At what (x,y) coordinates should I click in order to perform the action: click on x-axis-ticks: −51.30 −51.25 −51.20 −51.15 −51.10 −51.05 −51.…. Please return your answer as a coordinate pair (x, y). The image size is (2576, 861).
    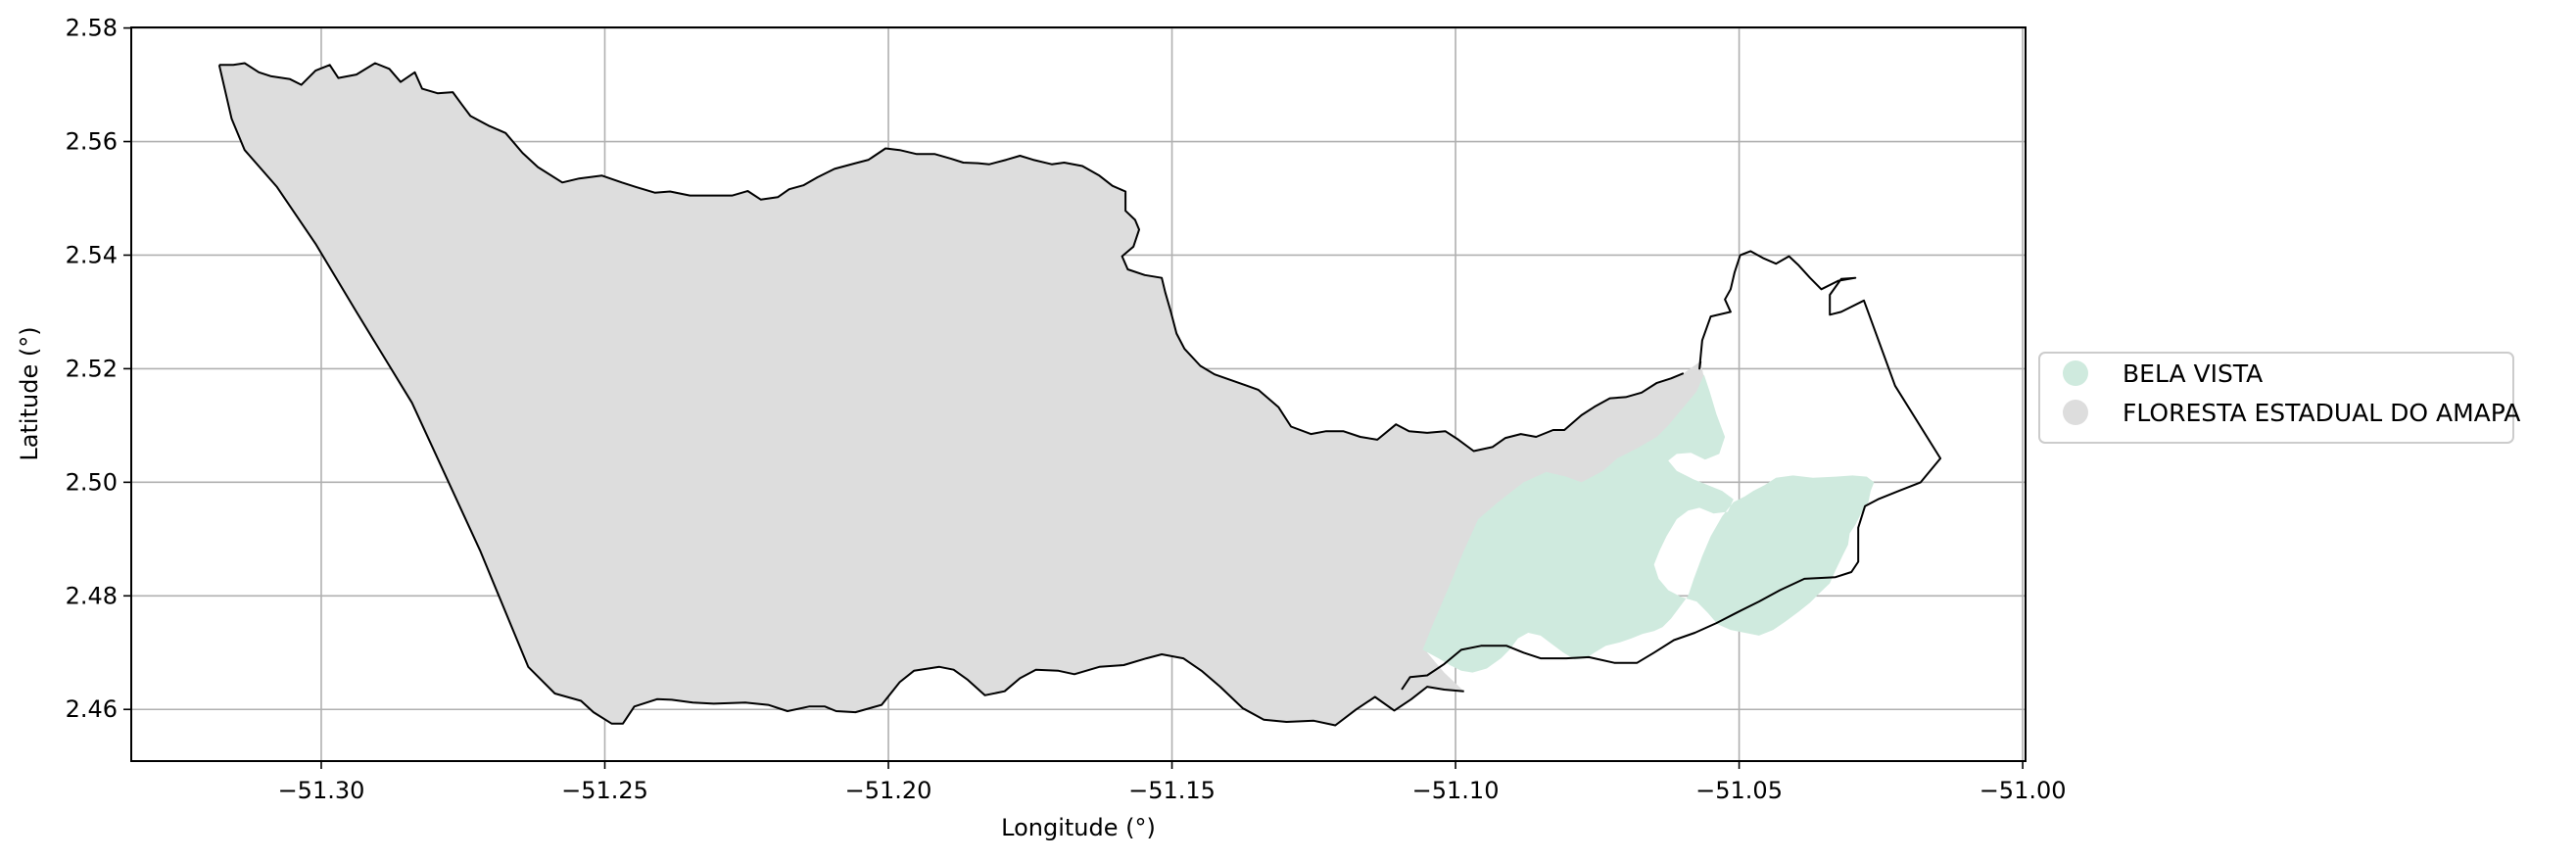
    Looking at the image, I should click on (1172, 783).